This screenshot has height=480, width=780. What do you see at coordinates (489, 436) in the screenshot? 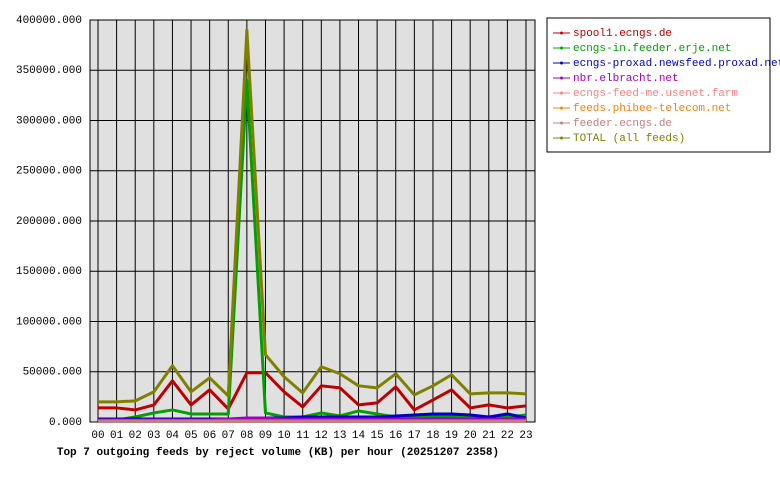
I see `x-tick-label: 21` at bounding box center [489, 436].